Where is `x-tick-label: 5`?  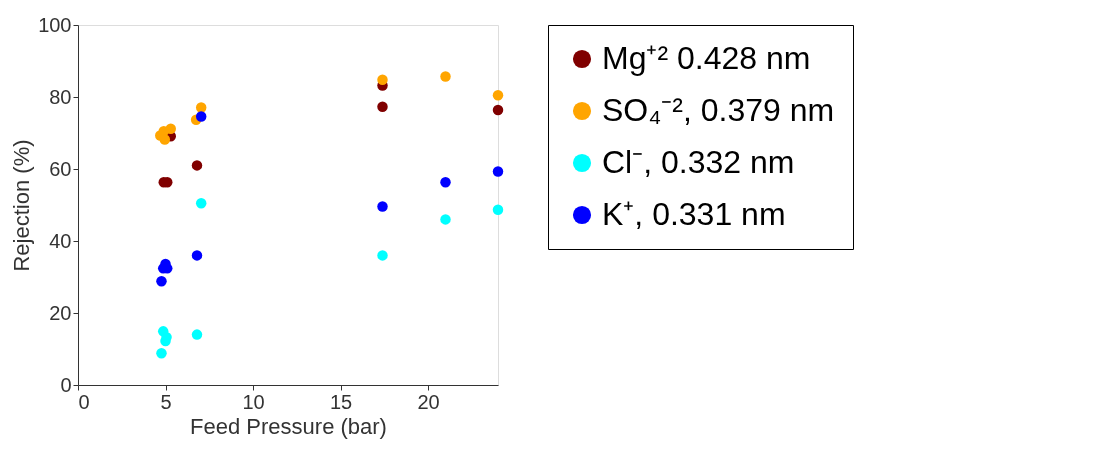
x-tick-label: 5 is located at coordinates (166, 401).